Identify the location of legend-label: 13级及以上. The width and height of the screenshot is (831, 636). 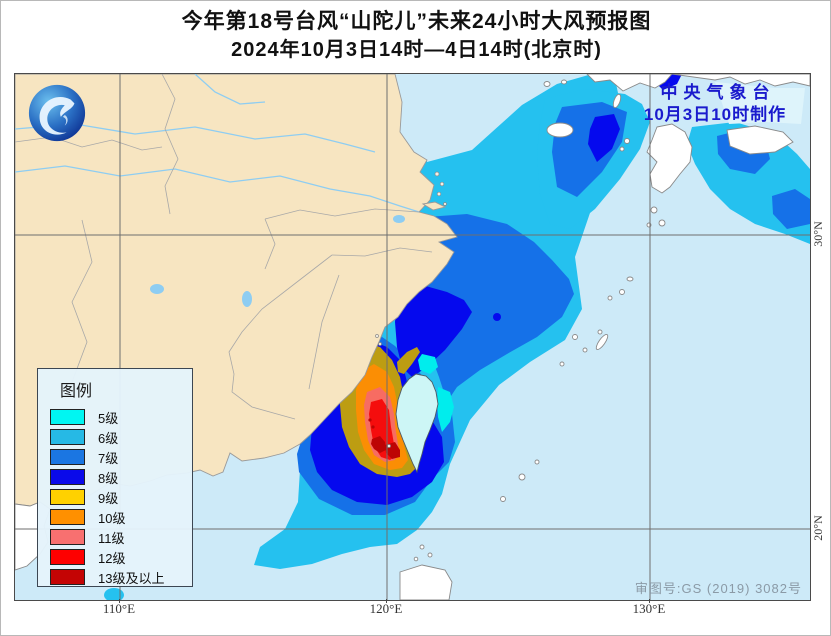
(131, 578).